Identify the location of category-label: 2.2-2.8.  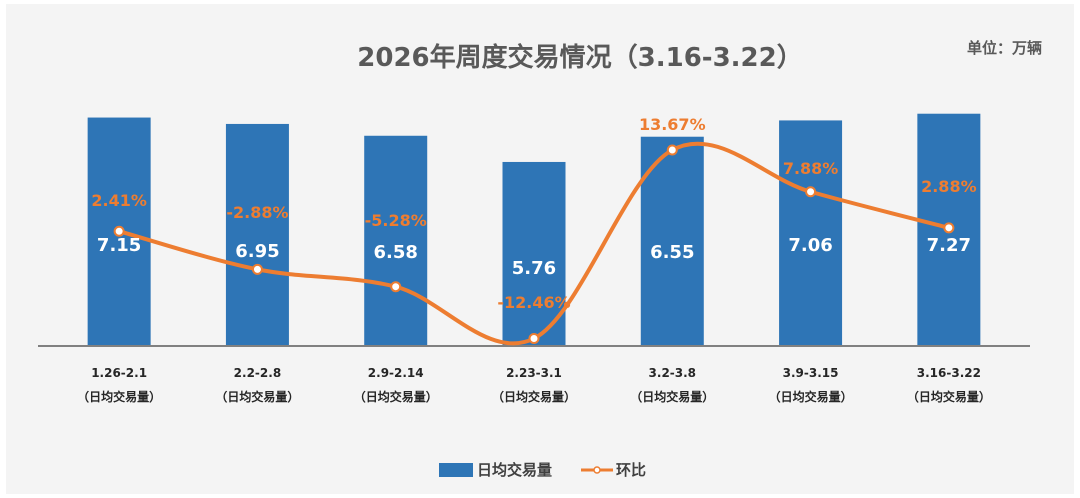
(258, 373).